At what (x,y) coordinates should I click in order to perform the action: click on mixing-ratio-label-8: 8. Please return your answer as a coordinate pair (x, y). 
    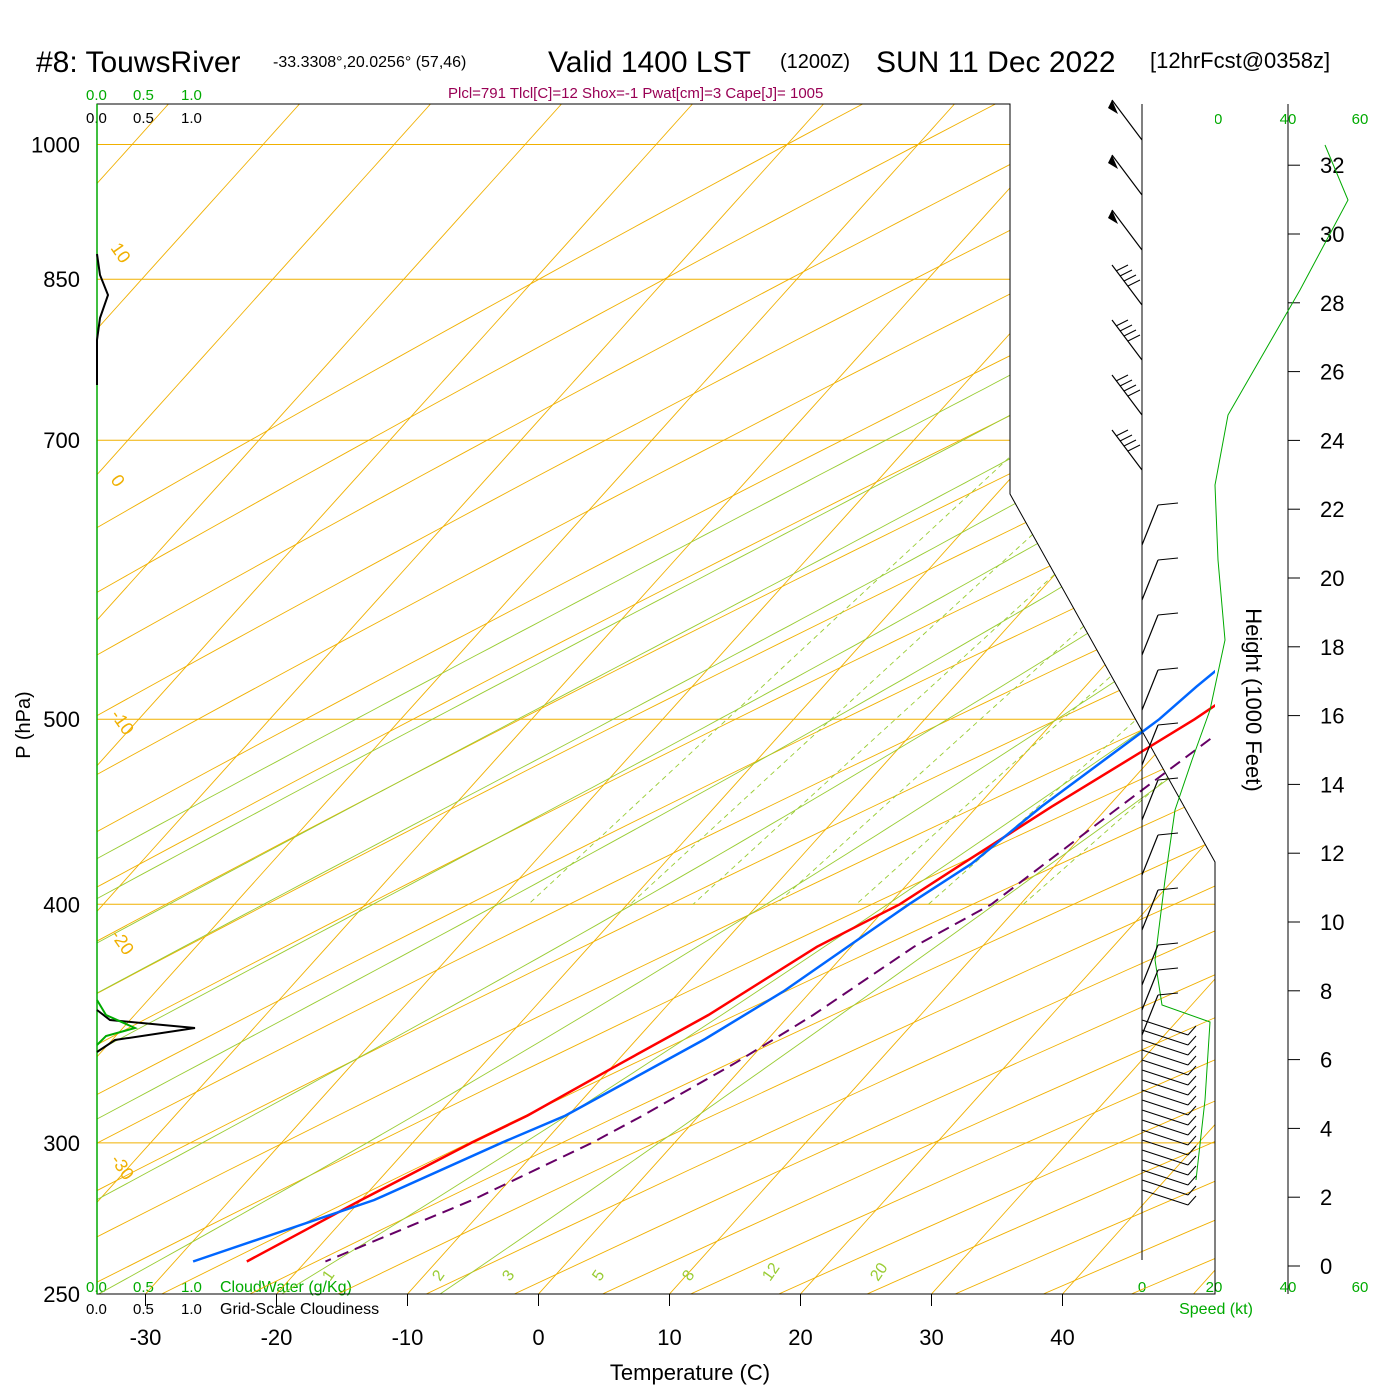
    Looking at the image, I should click on (688, 1275).